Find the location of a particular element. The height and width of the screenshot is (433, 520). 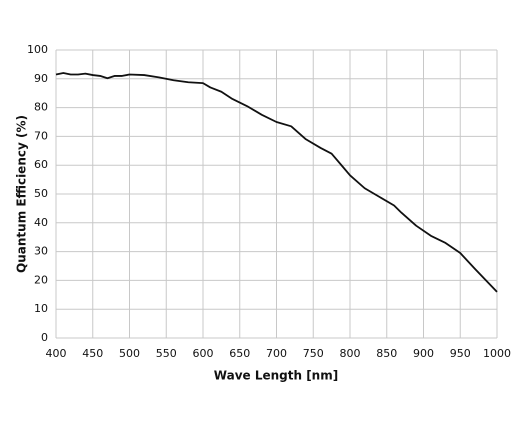

y-tick-label: 10 is located at coordinates (41, 308).